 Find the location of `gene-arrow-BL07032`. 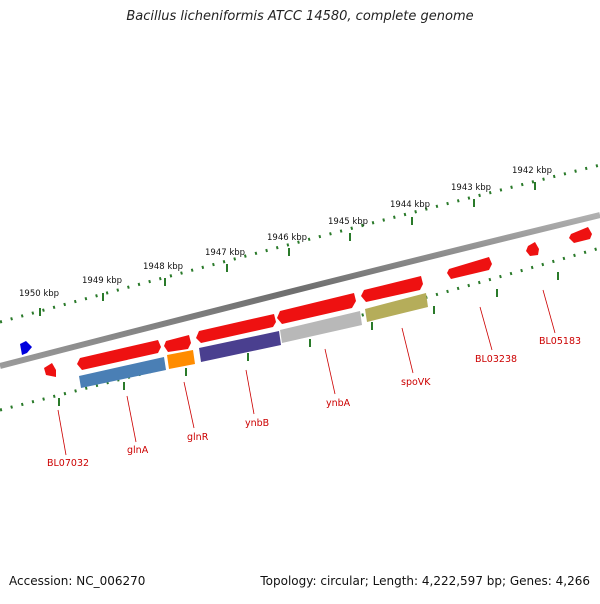

gene-arrow-BL07032 is located at coordinates (50, 370).